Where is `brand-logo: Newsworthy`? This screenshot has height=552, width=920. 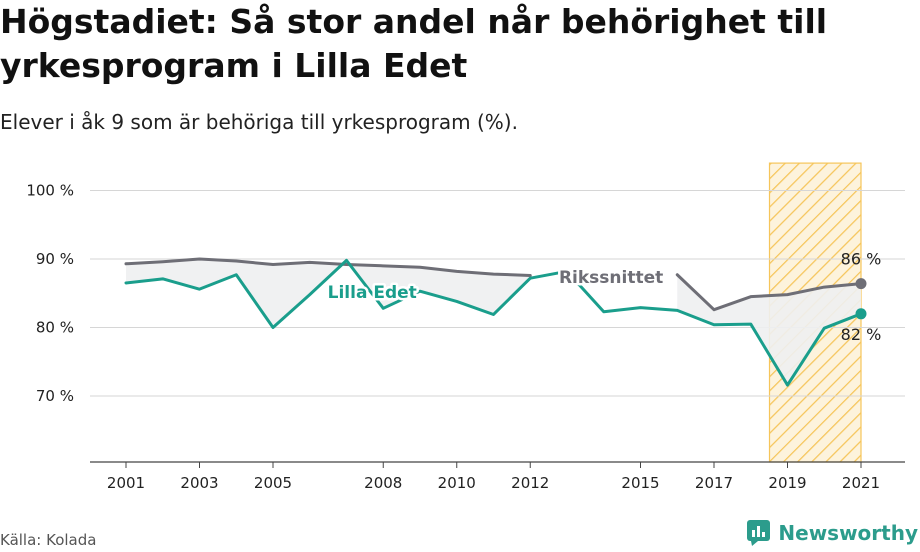
brand-logo: Newsworthy is located at coordinates (832, 533).